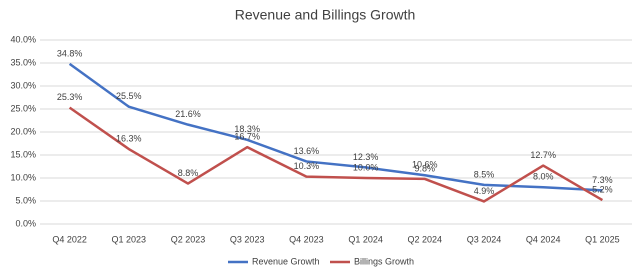 Image resolution: width=640 pixels, height=273 pixels. Describe the element at coordinates (286, 261) in the screenshot. I see `legend-label: Revenue Growth` at that location.